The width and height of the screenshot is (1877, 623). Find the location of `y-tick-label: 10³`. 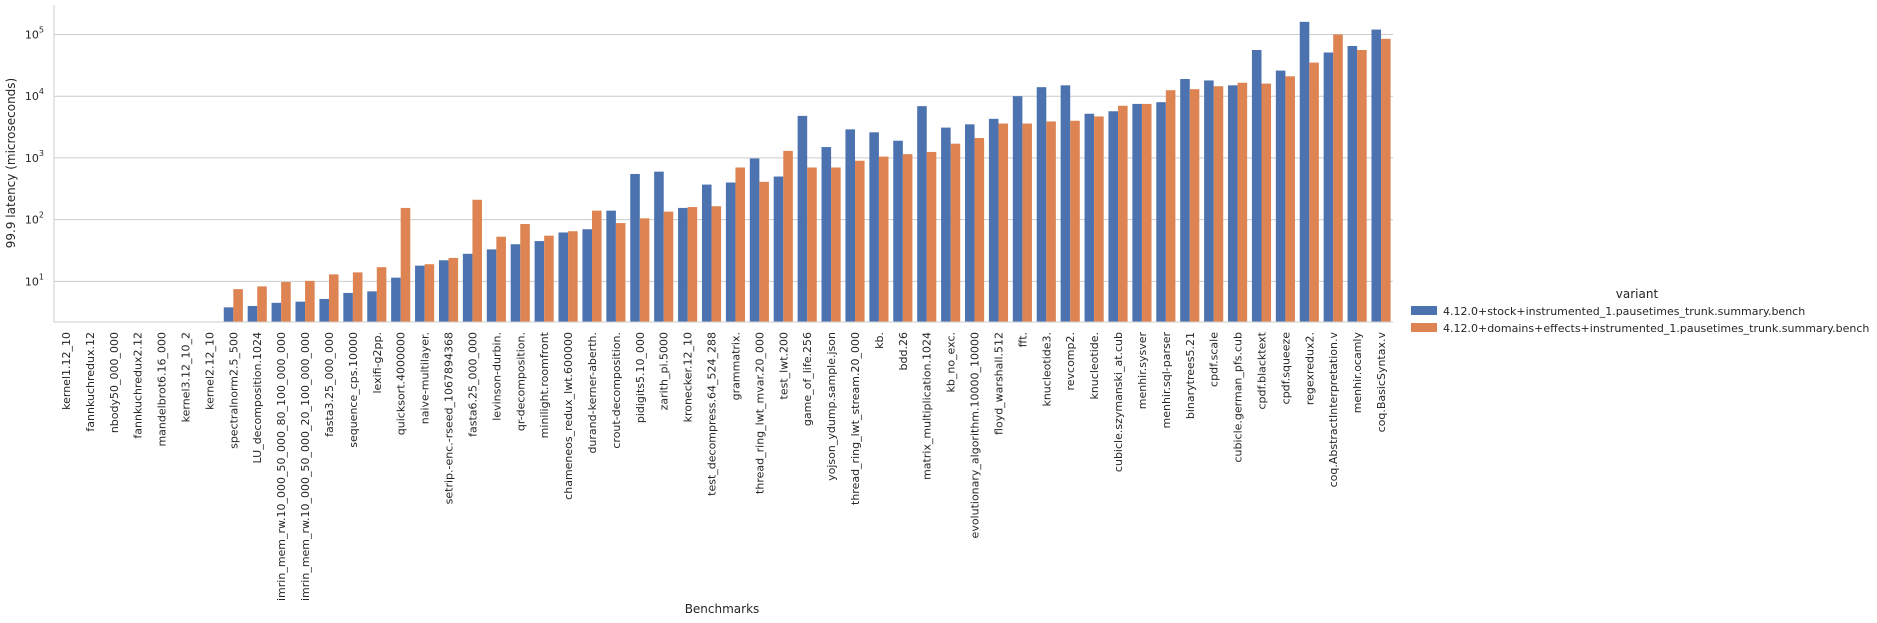

y-tick-label: 10³ is located at coordinates (34, 157).